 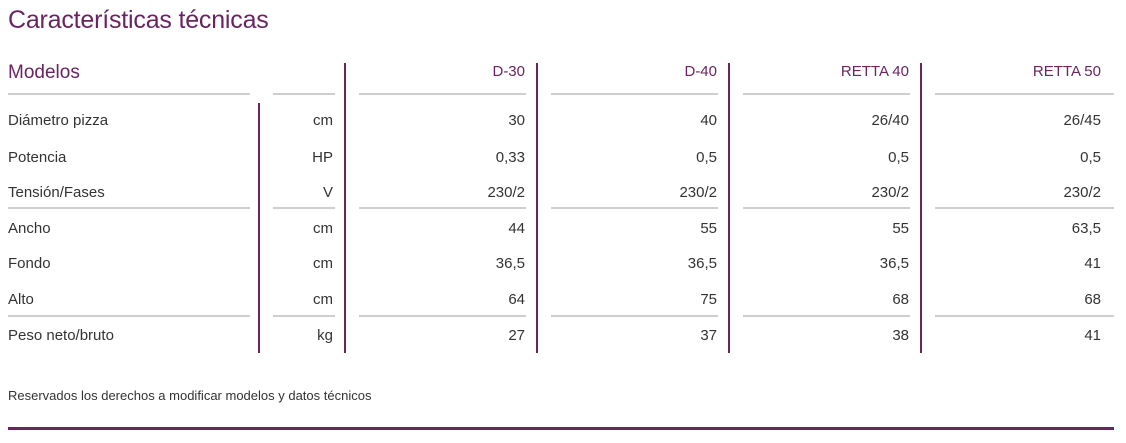 I want to click on row-label-potencia: Potencia, so click(x=37, y=157).